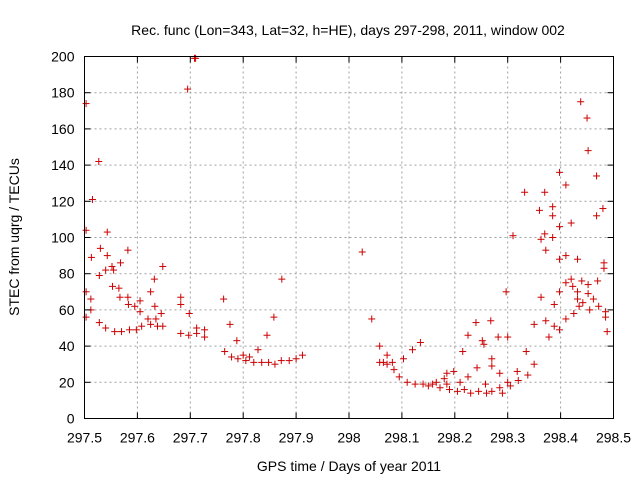  What do you see at coordinates (84, 438) in the screenshot?
I see `x-tick-label: 297.5` at bounding box center [84, 438].